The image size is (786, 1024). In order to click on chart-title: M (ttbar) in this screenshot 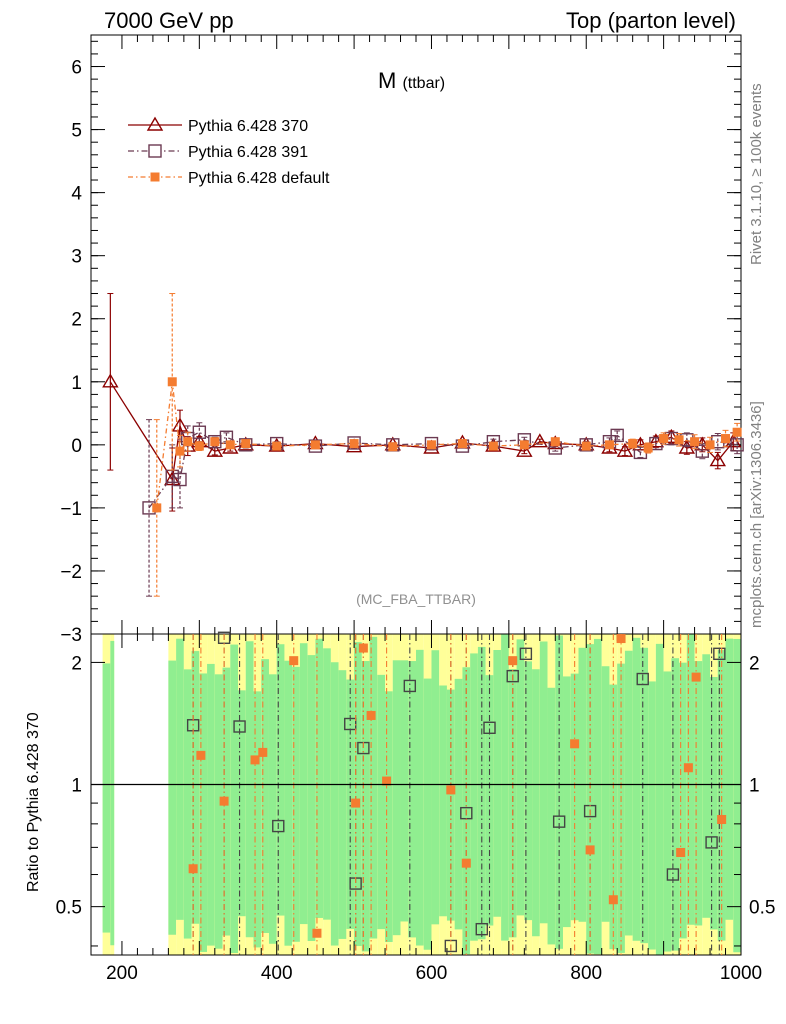, I will do `click(411, 80)`.